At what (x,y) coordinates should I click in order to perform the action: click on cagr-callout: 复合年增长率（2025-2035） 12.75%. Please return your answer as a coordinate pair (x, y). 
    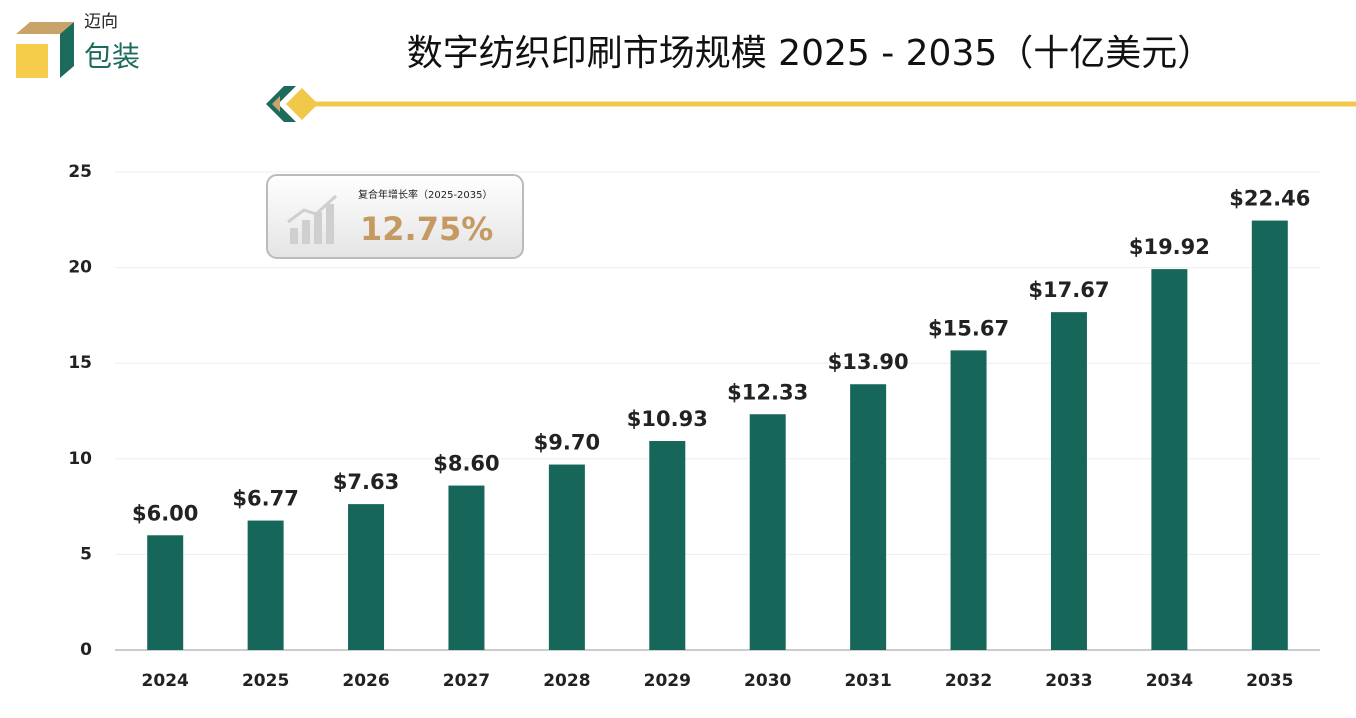
    Looking at the image, I should click on (395, 216).